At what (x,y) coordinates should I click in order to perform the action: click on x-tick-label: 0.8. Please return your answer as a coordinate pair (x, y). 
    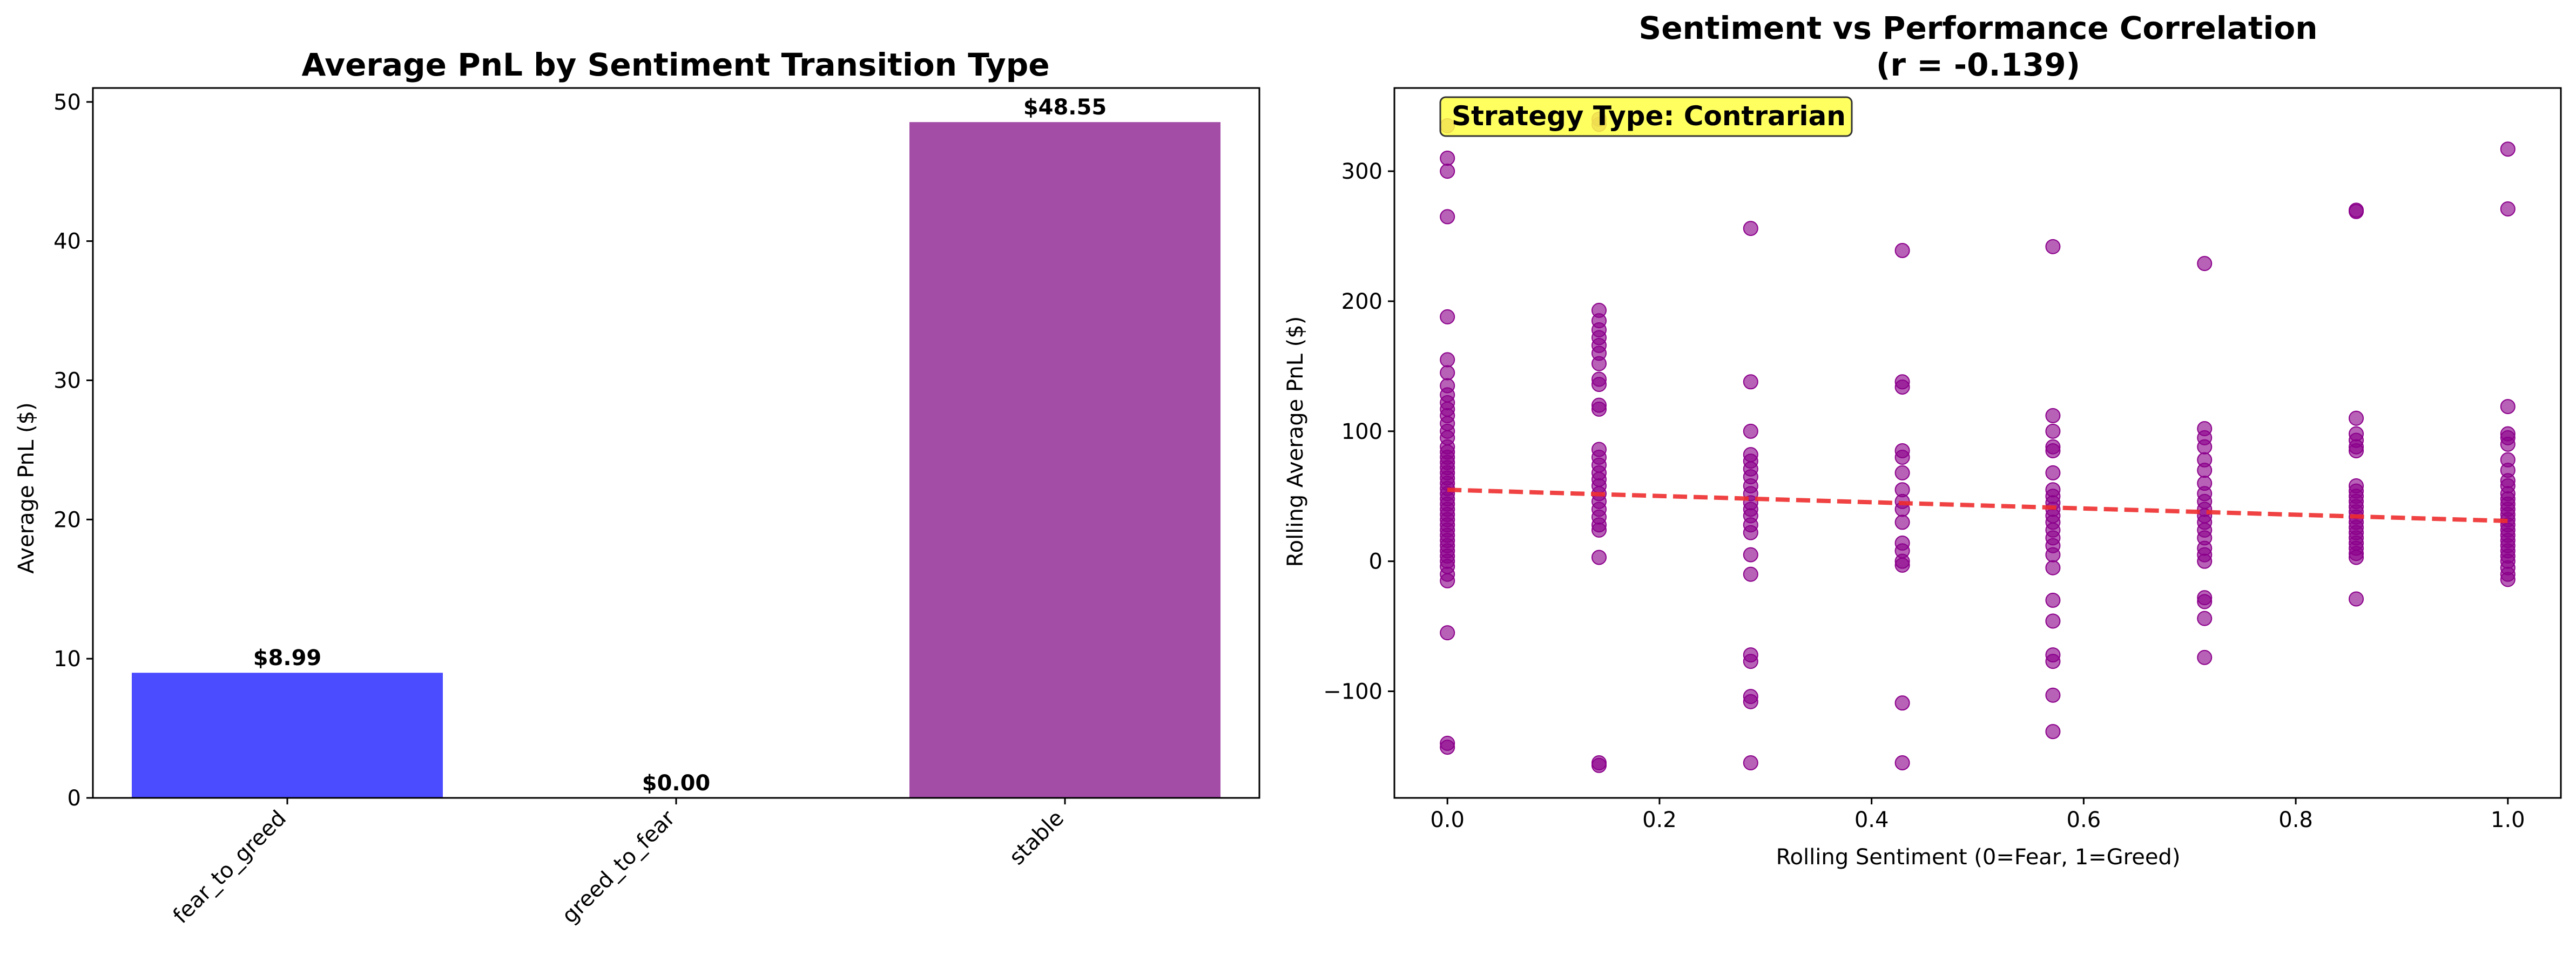
    Looking at the image, I should click on (2295, 820).